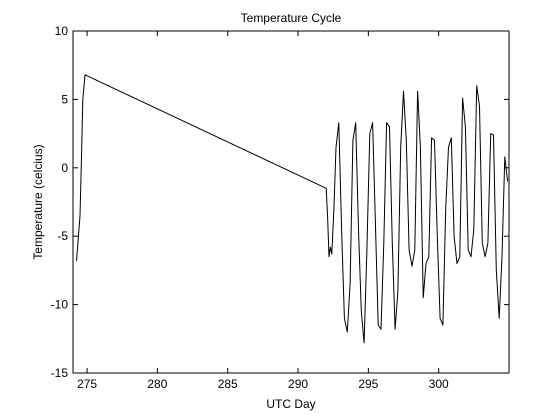  What do you see at coordinates (291, 18) in the screenshot?
I see `chart-title: Temperature Cycle` at bounding box center [291, 18].